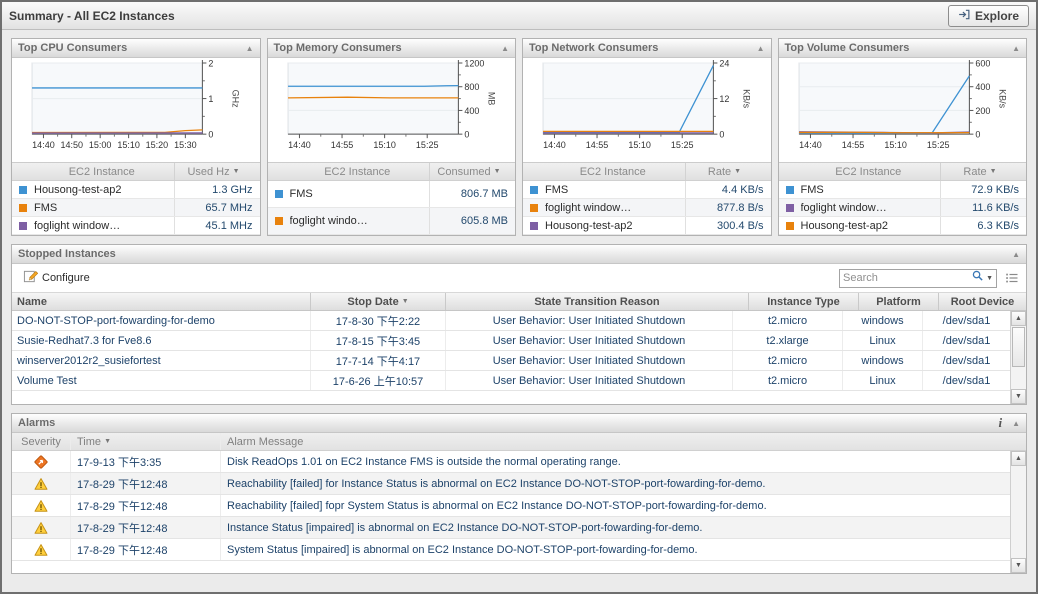 The image size is (1038, 594). Describe the element at coordinates (136, 208) in the screenshot. I see `consumer-row: FMS 65.7 MHz` at that location.